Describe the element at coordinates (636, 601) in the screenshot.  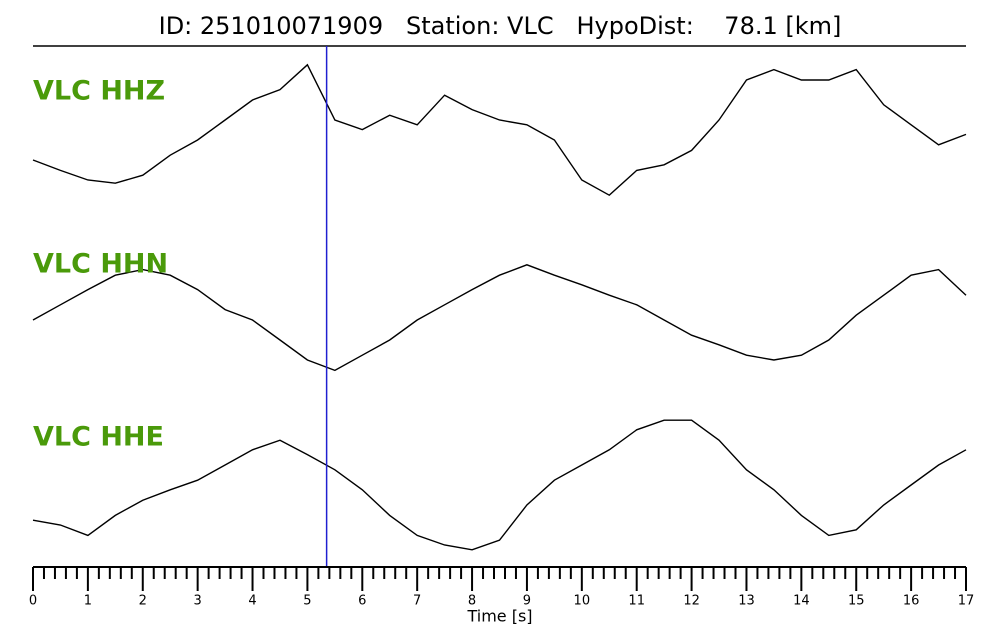
I see `x-tick-label: 11` at that location.